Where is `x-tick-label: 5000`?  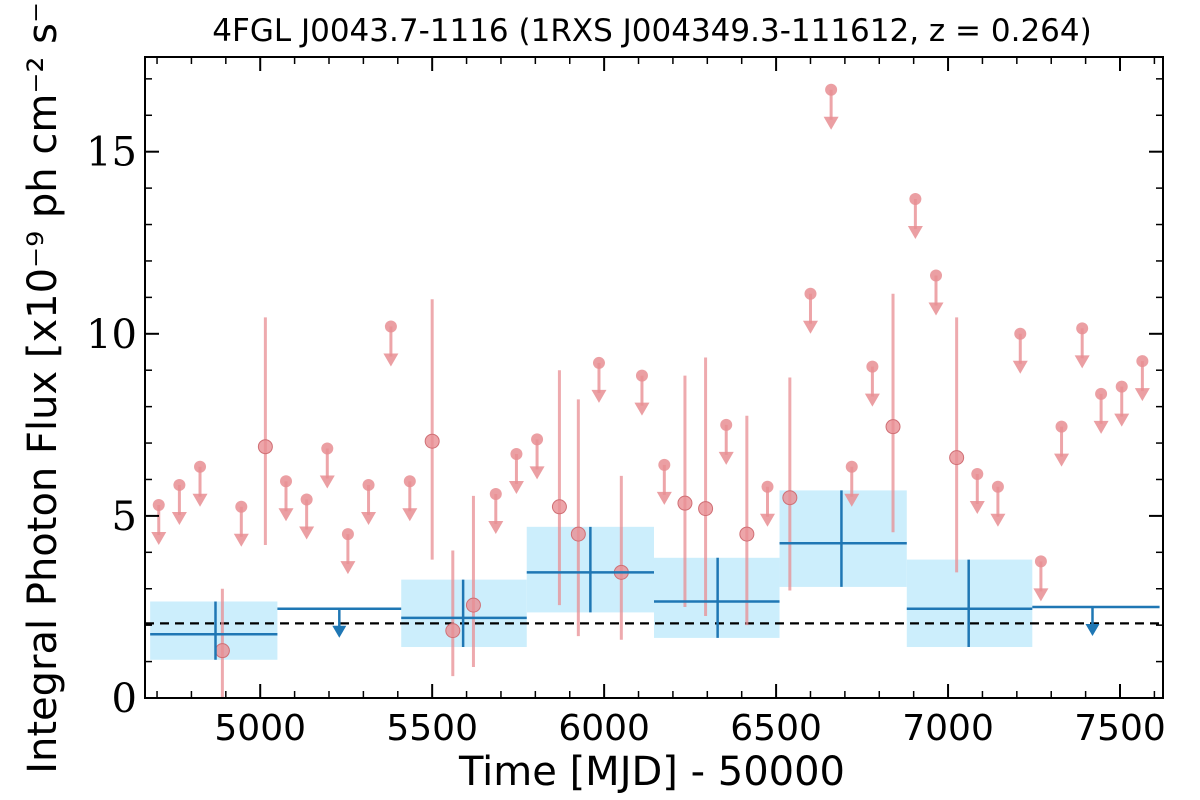
x-tick-label: 5000 is located at coordinates (260, 728).